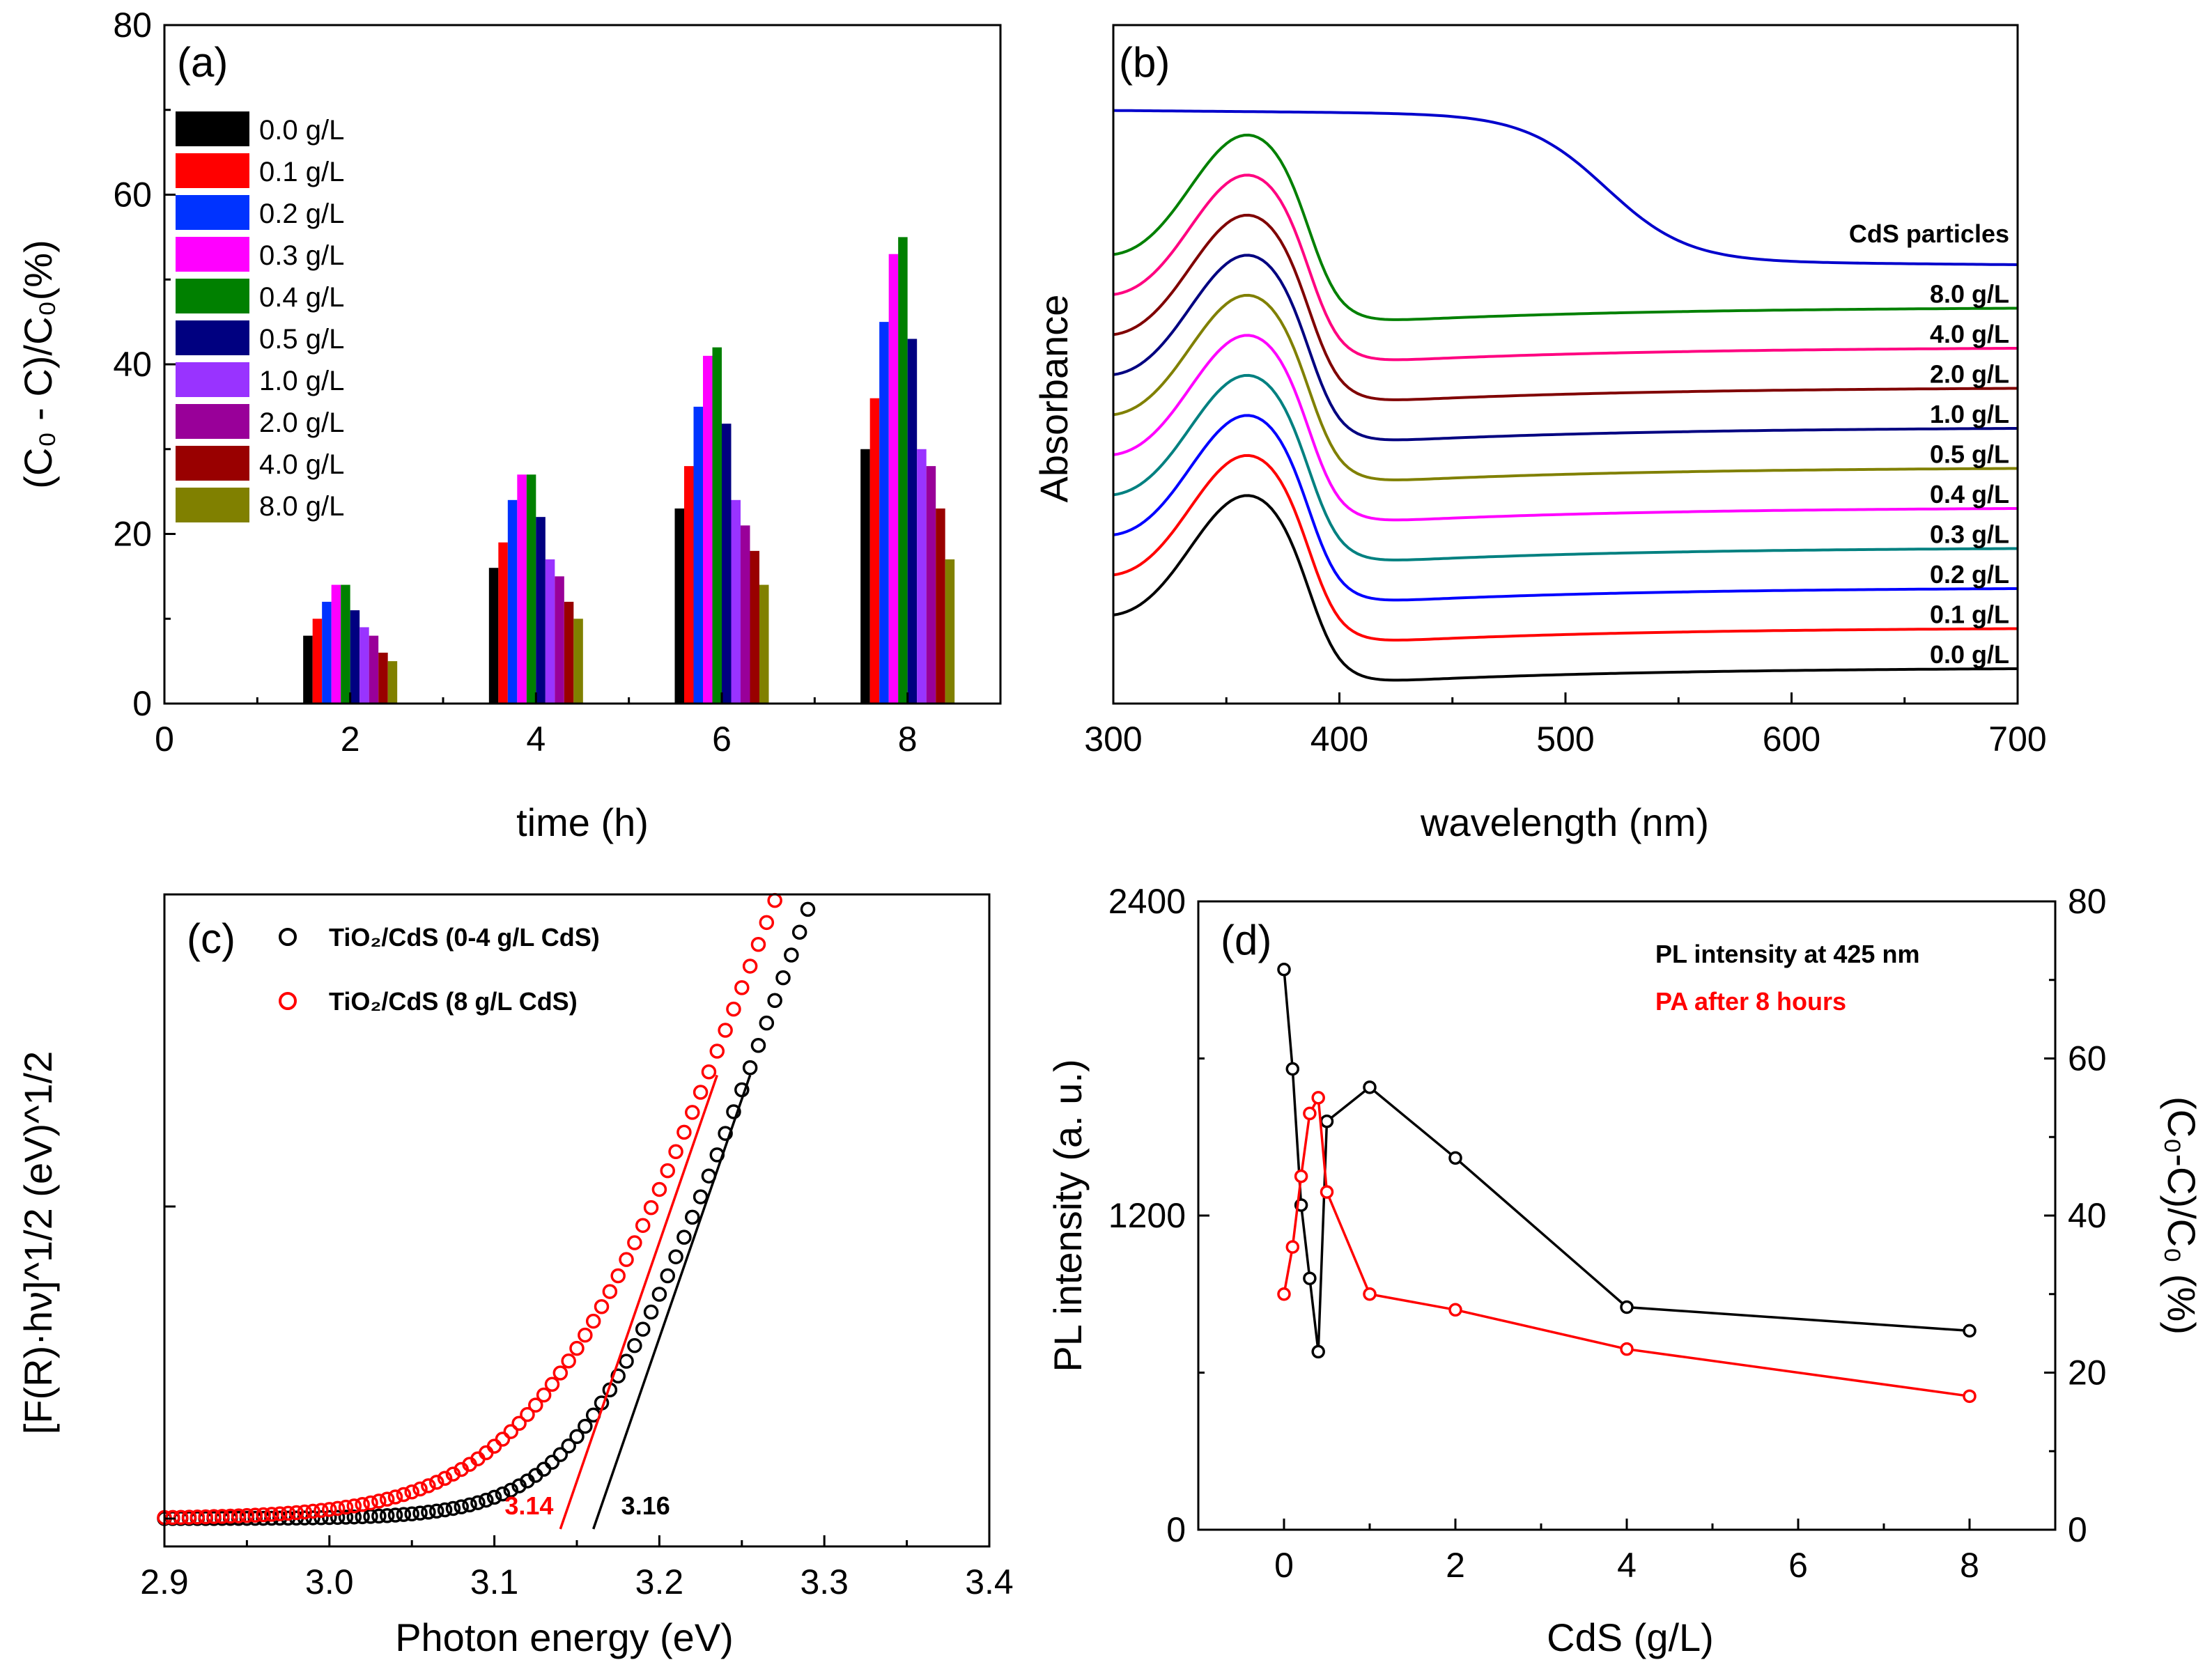 This screenshot has height=1676, width=2212. I want to click on x-tick-label: 3.2, so click(659, 1582).